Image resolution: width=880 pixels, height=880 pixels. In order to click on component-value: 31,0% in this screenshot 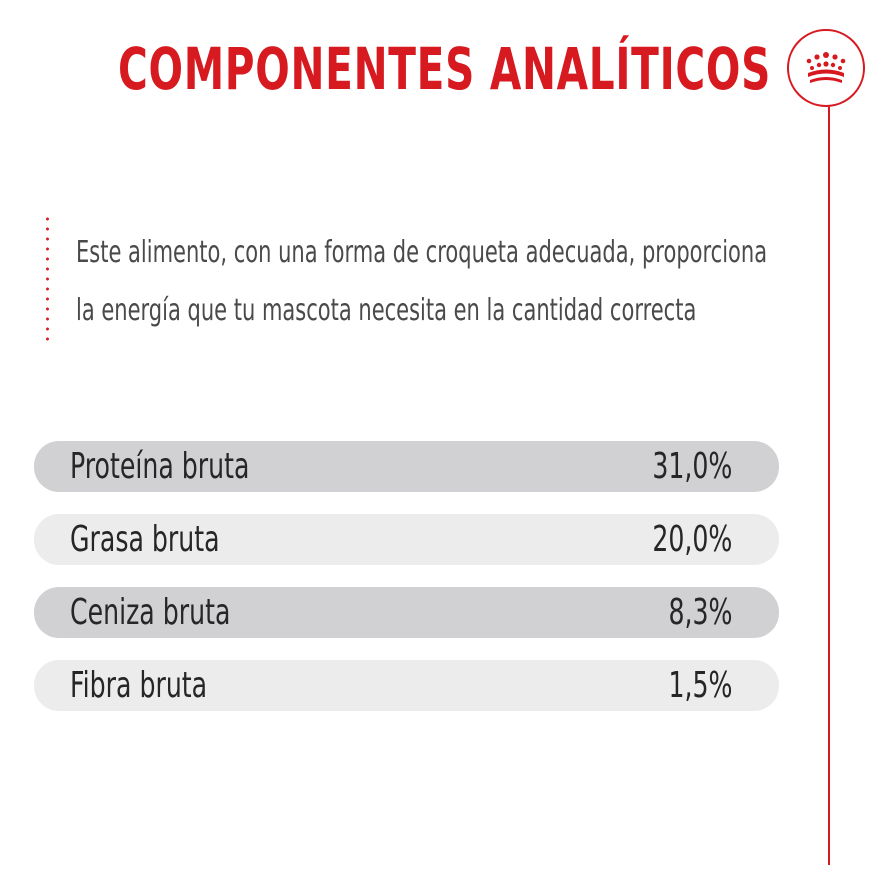, I will do `click(691, 466)`.